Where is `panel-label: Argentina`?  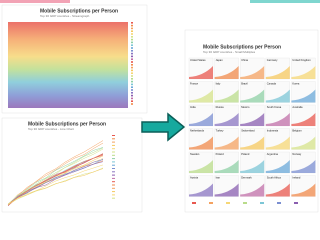
panel-label: Argentina is located at coordinates (273, 154).